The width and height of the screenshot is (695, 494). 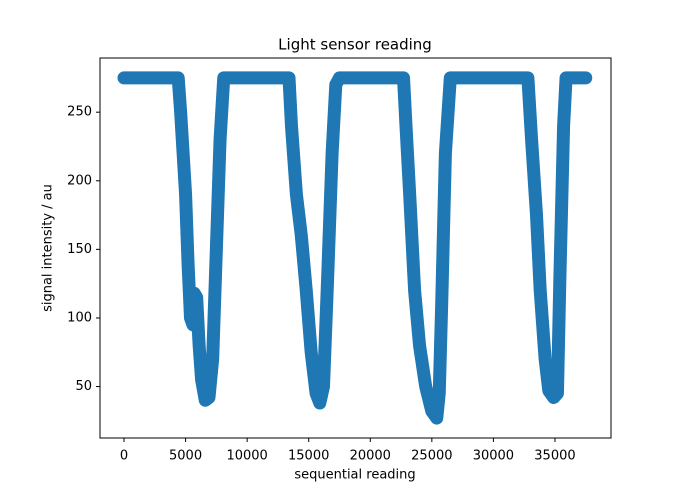 I want to click on x-tick-label: 30000, so click(x=493, y=456).